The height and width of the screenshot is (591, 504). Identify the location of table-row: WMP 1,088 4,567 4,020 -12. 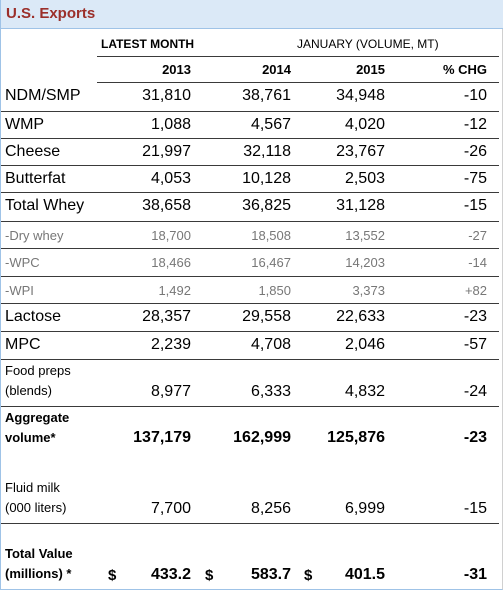
(251, 126).